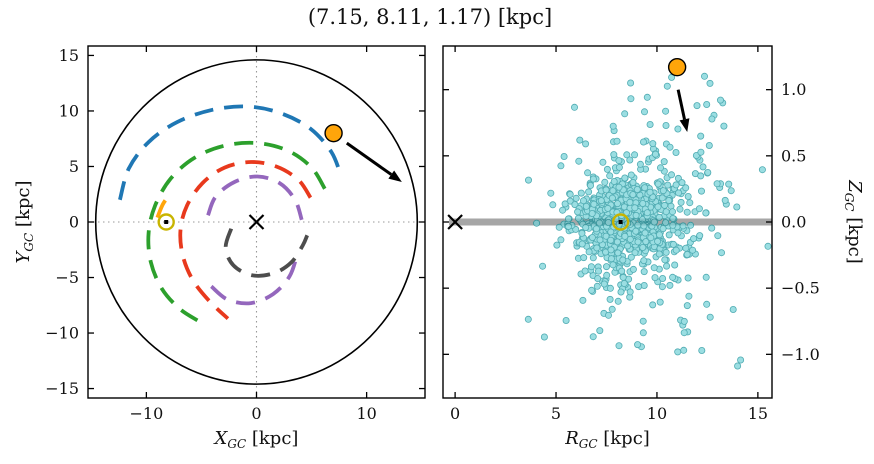 The width and height of the screenshot is (874, 464). I want to click on outer-blue-arm, so click(231, 152).